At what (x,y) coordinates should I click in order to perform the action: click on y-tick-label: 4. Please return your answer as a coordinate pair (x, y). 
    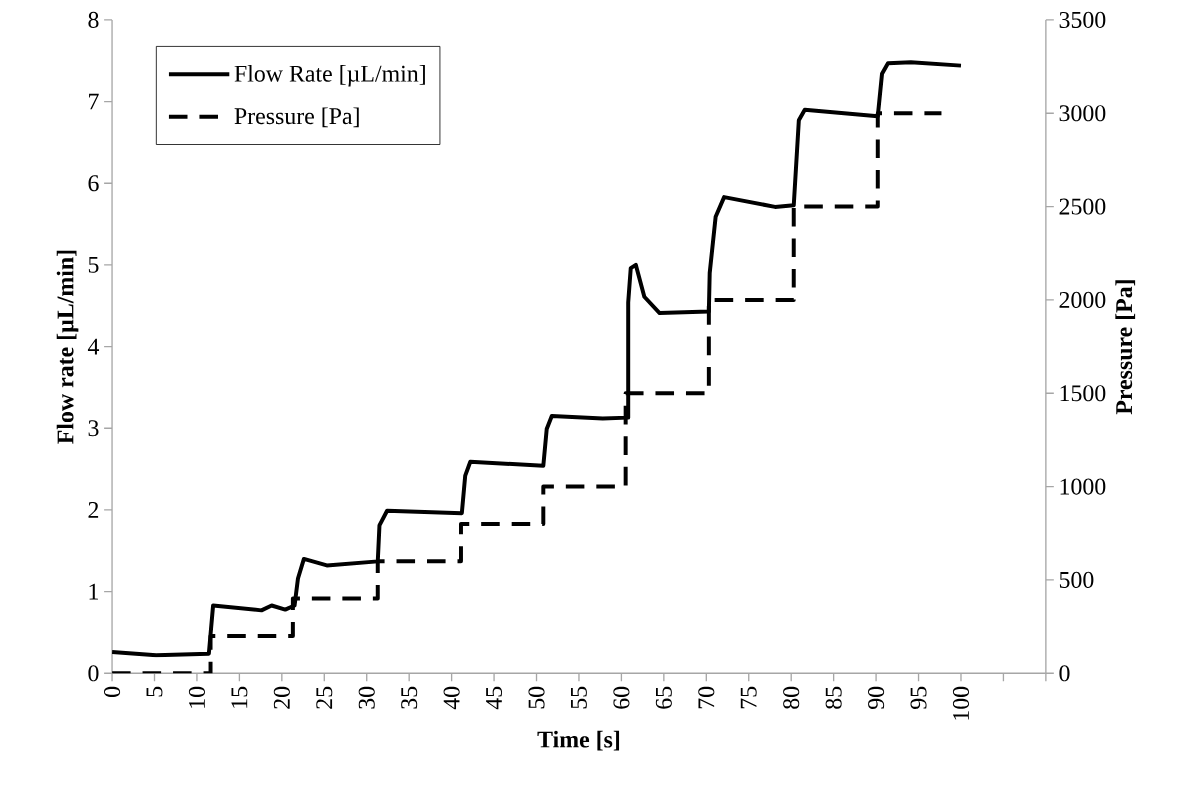
    Looking at the image, I should click on (93, 346).